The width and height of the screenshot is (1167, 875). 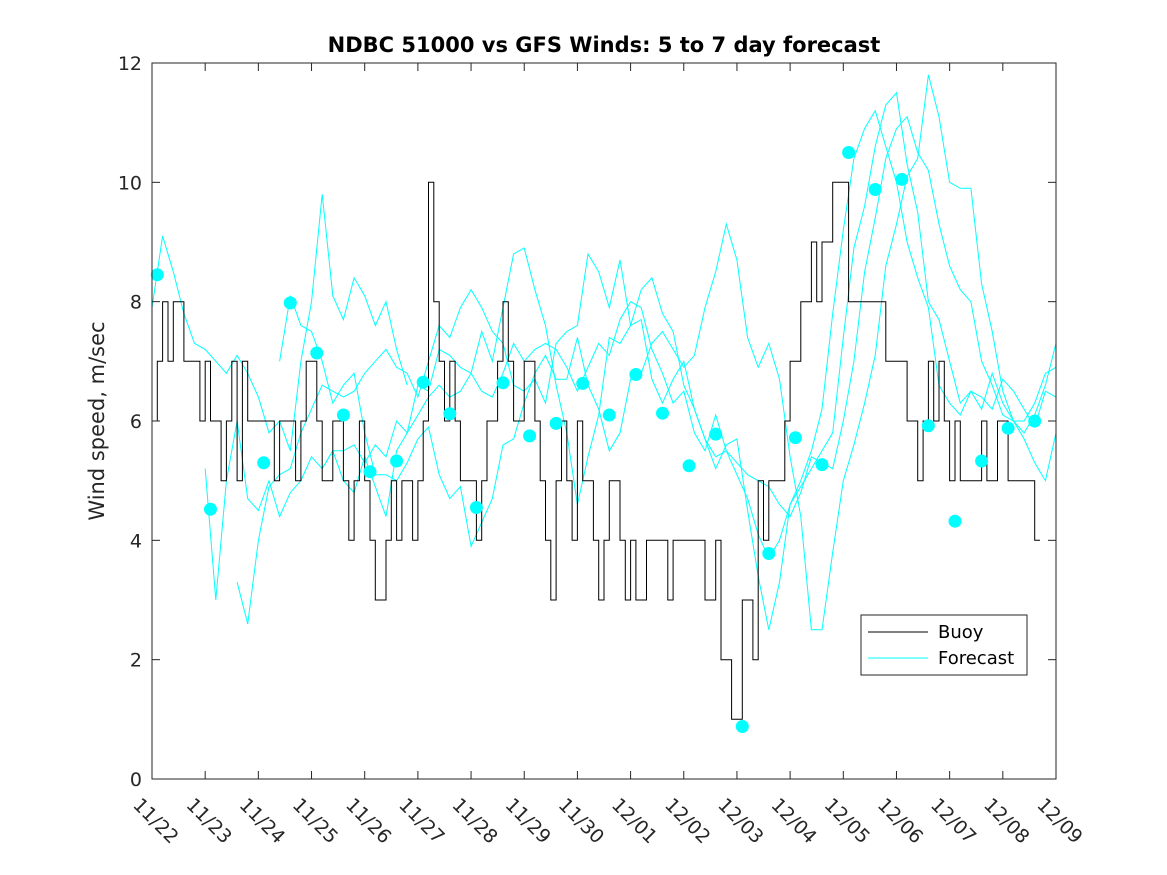 What do you see at coordinates (97, 420) in the screenshot?
I see `y-axis-label: Wind speed, m/sec` at bounding box center [97, 420].